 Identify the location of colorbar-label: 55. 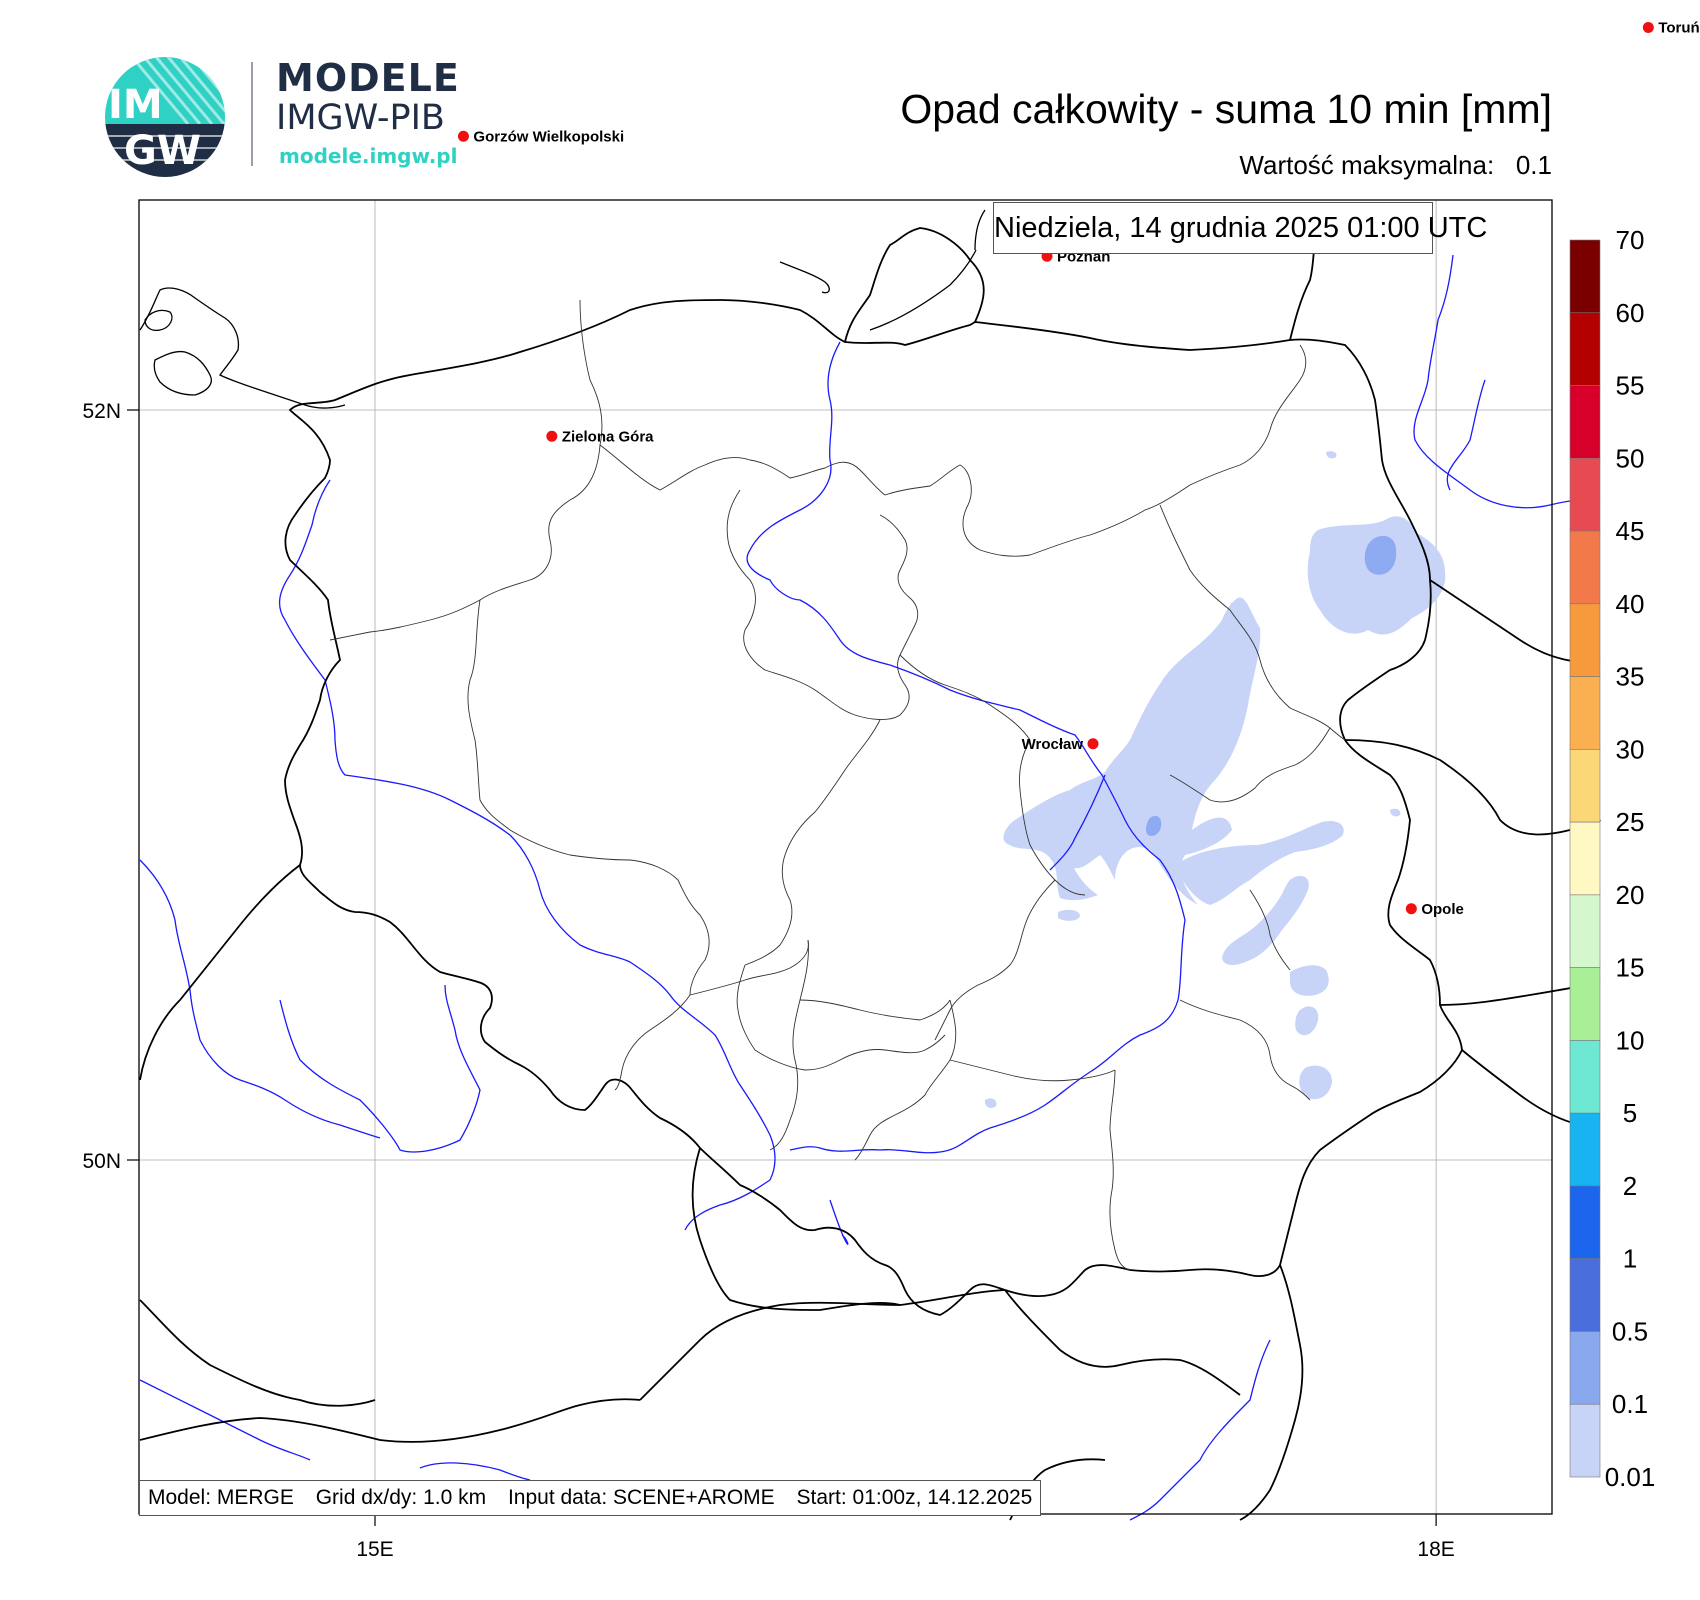
(1630, 386).